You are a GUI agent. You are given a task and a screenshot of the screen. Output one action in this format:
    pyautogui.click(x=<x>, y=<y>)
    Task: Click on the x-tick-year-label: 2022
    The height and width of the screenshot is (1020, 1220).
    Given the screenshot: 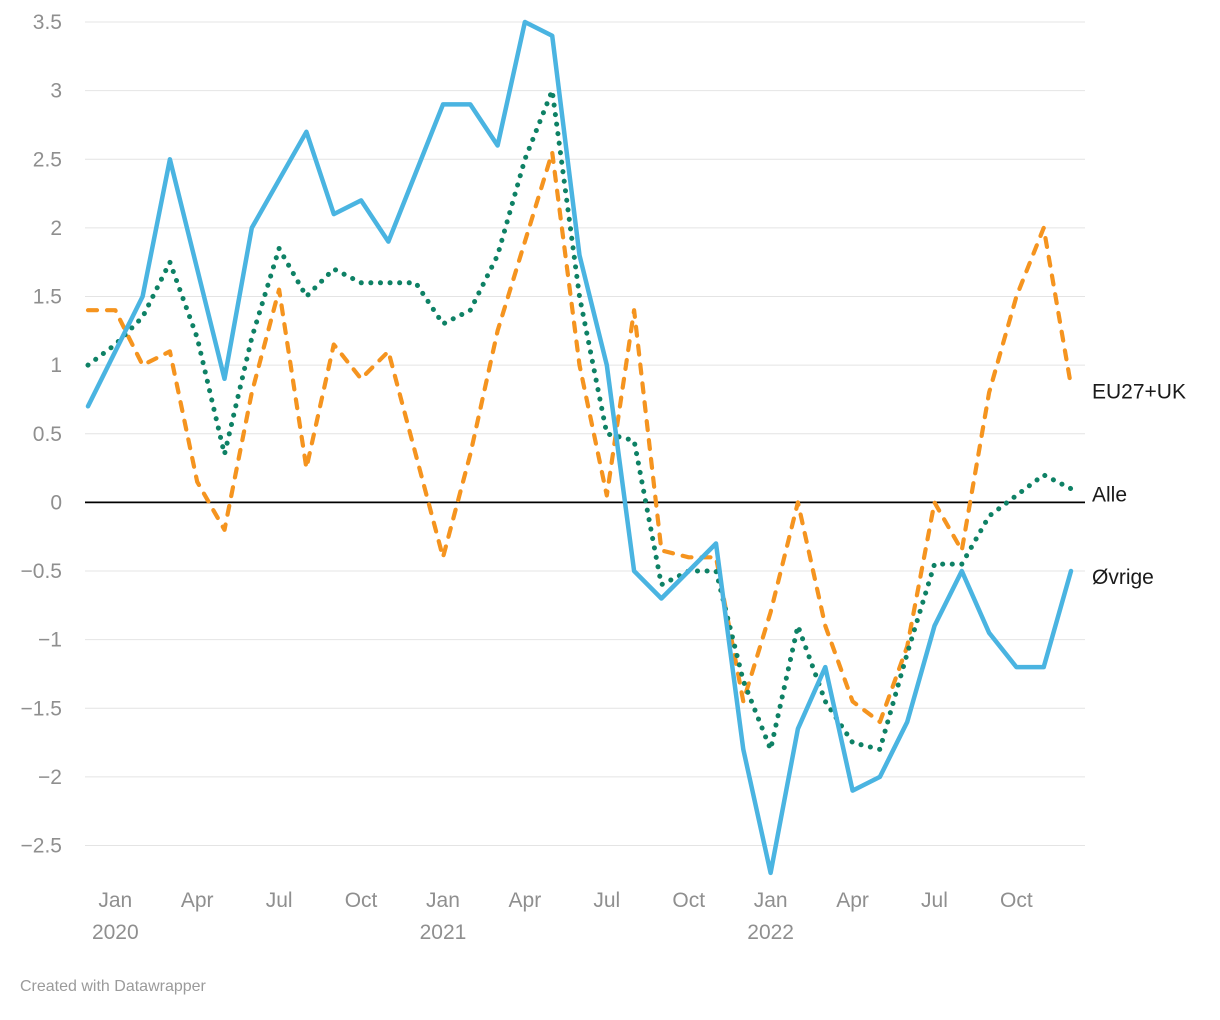 What is the action you would take?
    pyautogui.click(x=770, y=932)
    